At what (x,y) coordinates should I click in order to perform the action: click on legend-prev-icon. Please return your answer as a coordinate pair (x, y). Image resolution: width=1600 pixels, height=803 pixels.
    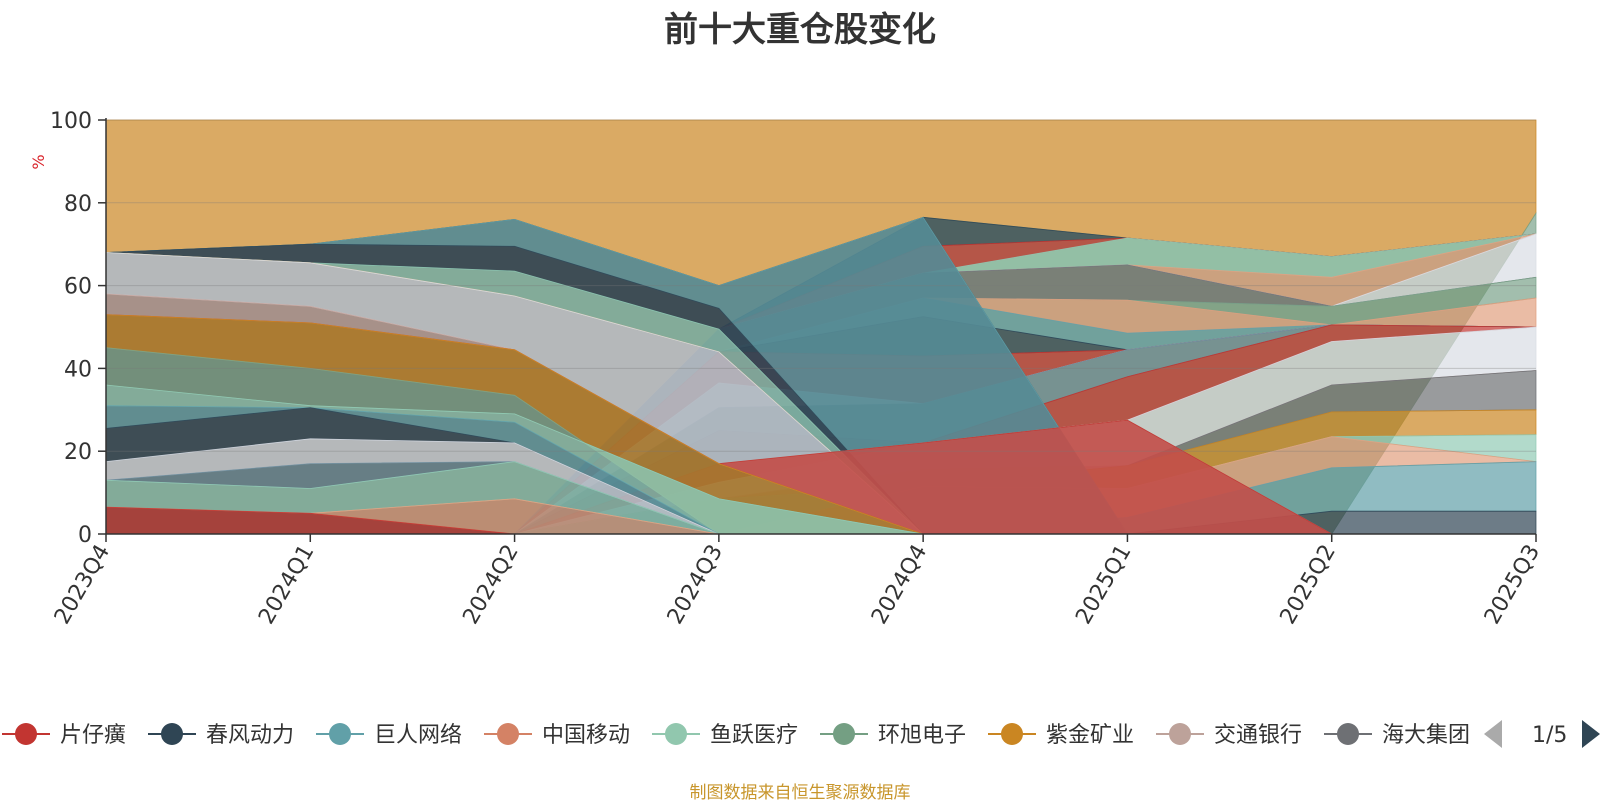
    Looking at the image, I should click on (1493, 734).